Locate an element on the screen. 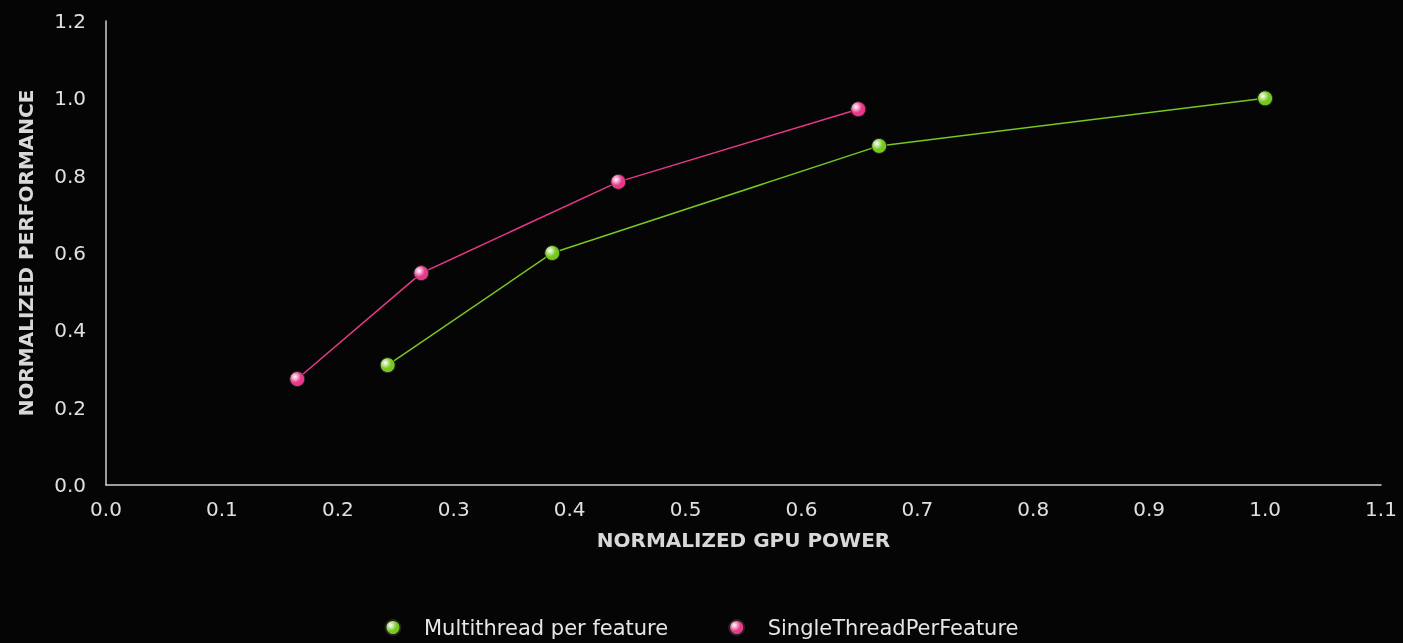 This screenshot has width=1403, height=643. x-tick-label: 0.5 is located at coordinates (685, 509).